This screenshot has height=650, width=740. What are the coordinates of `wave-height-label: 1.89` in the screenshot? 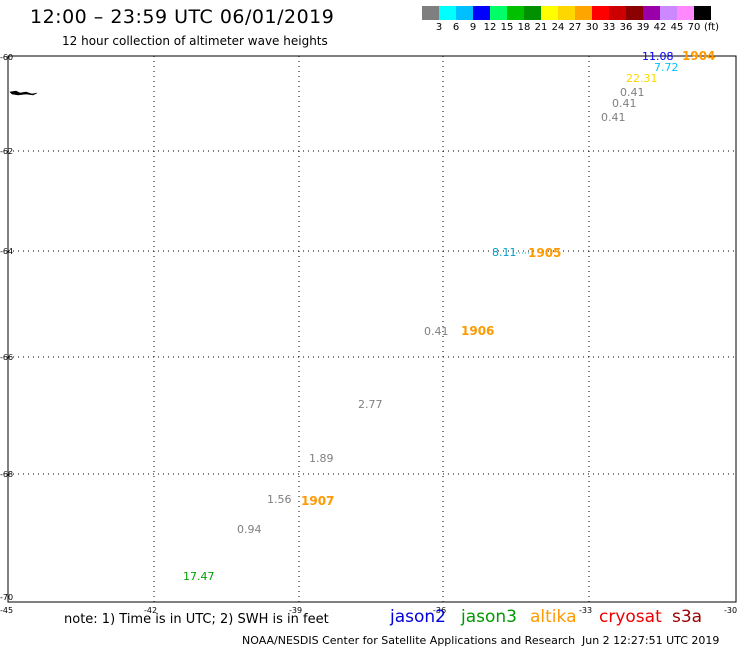 It's located at (321, 458).